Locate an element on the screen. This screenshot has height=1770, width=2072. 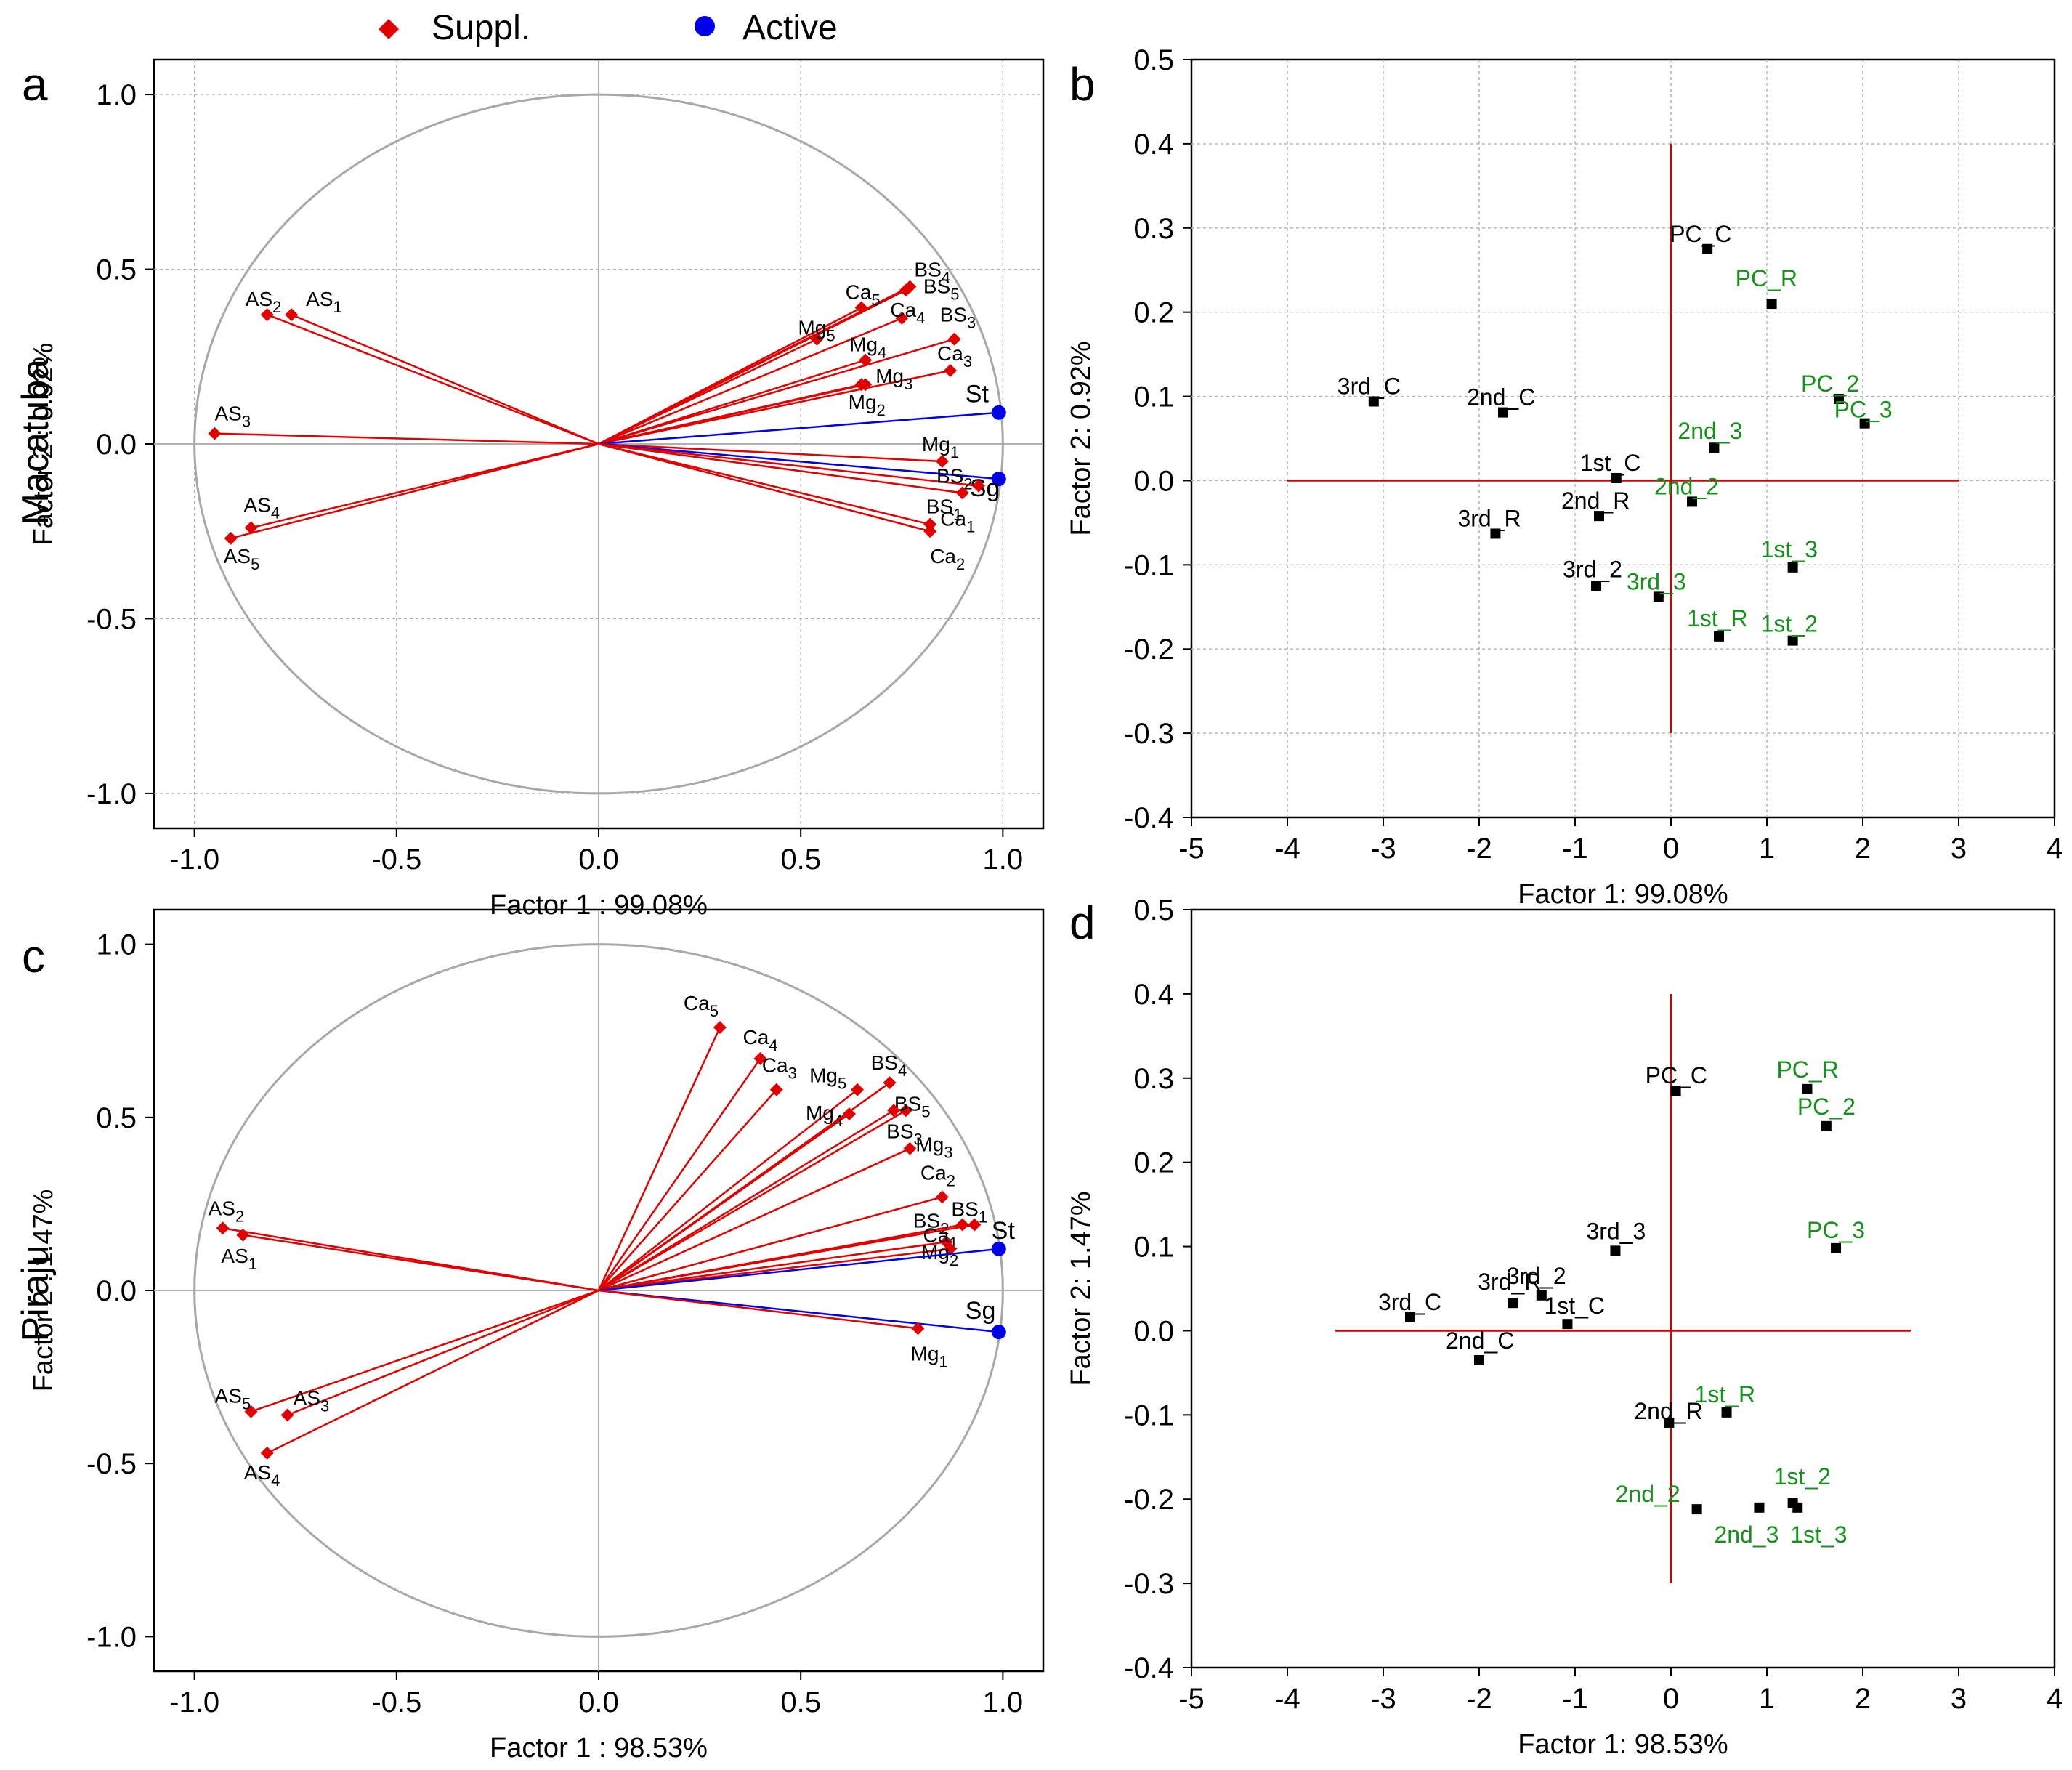
panel-letter-c: c is located at coordinates (33, 956).